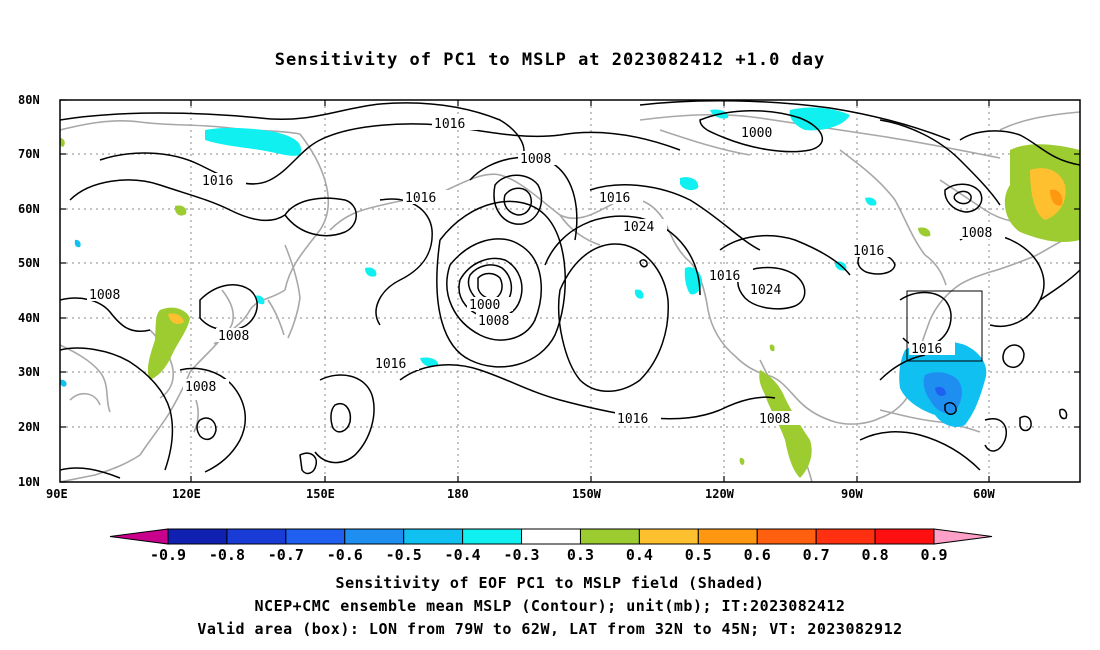 Image resolution: width=1100 pixels, height=650 pixels. What do you see at coordinates (320, 494) in the screenshot?
I see `lon-label: 150E` at bounding box center [320, 494].